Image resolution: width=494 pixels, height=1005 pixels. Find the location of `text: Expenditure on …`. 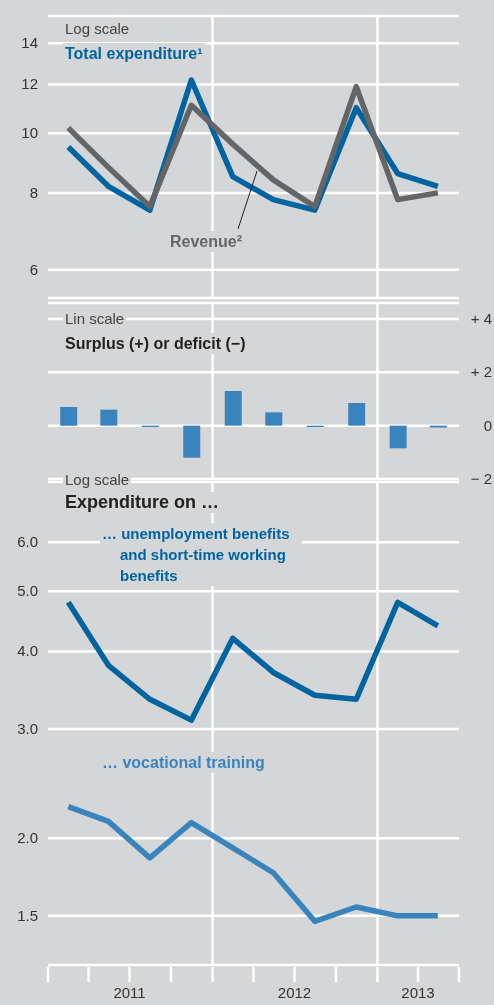

text: Expenditure on … is located at coordinates (142, 502).